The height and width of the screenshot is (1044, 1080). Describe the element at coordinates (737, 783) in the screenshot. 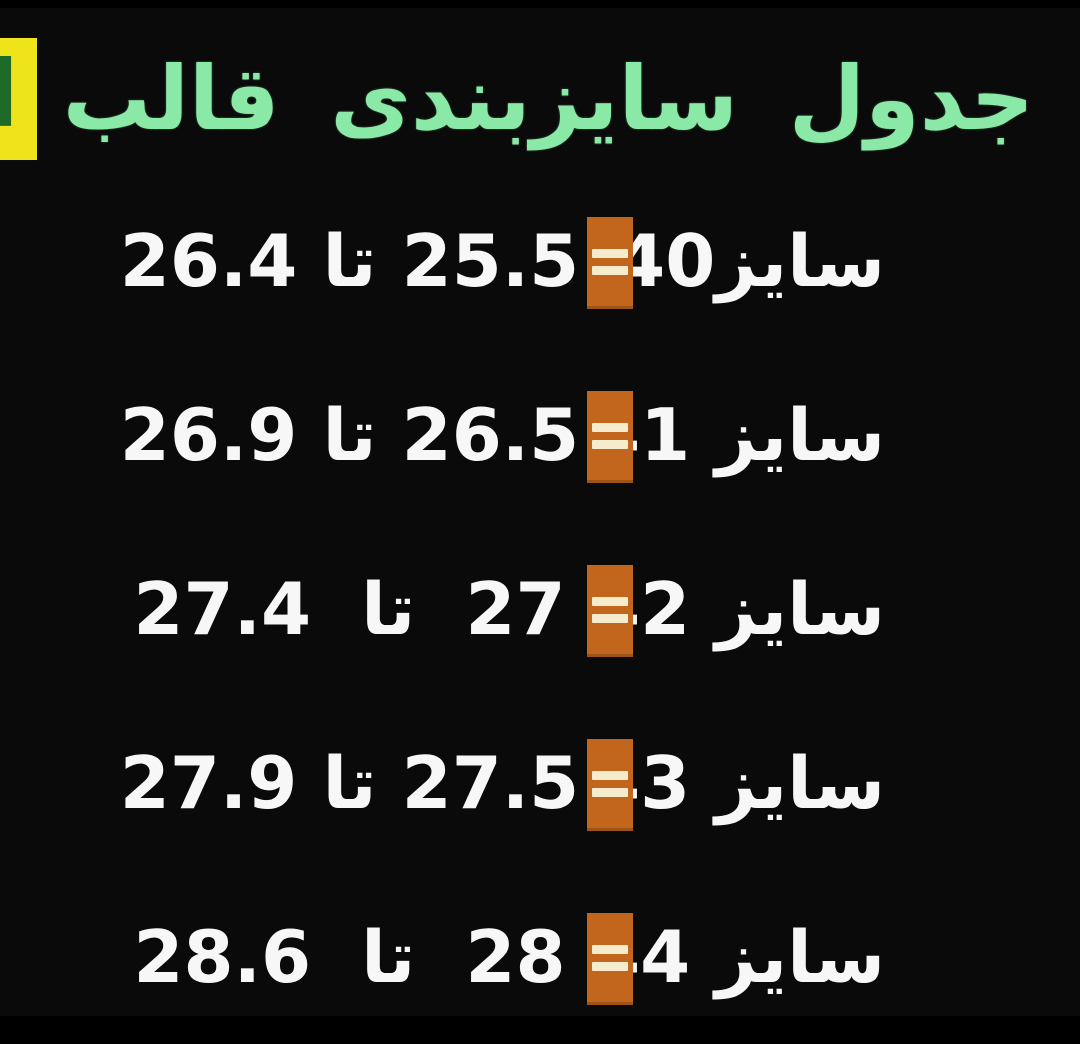

I see `size-label: سایز 43` at that location.